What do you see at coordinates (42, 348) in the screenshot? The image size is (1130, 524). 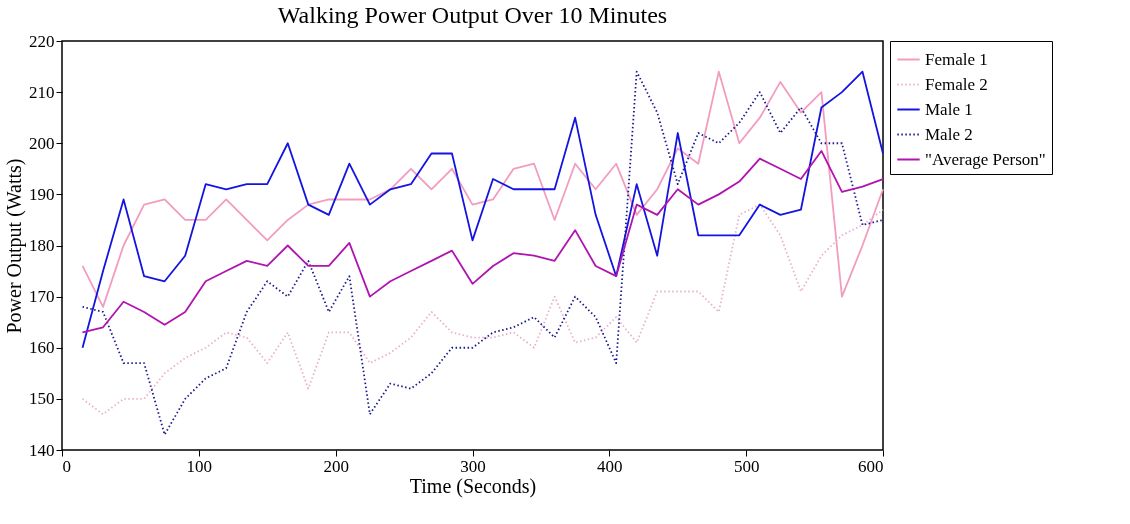 I see `y-tick-label: 160` at bounding box center [42, 348].